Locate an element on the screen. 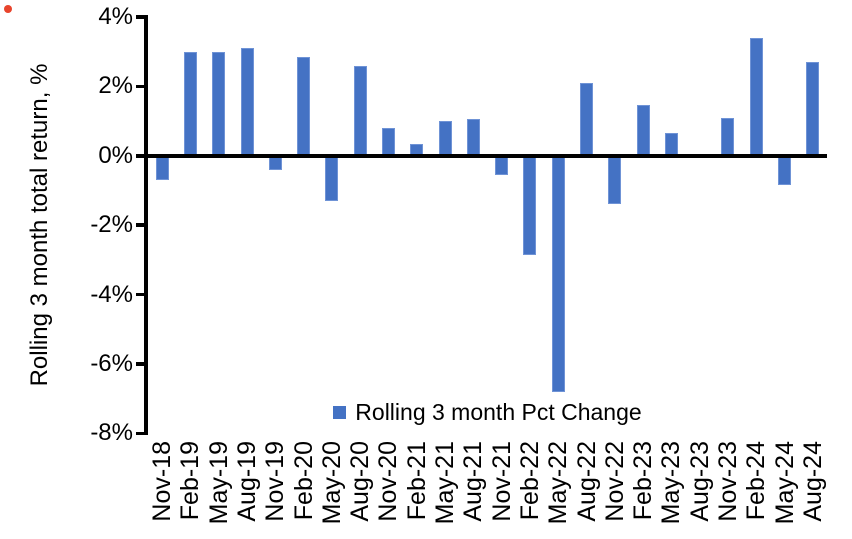 The image size is (852, 539). x-tick-label: May-23 is located at coordinates (671, 483).